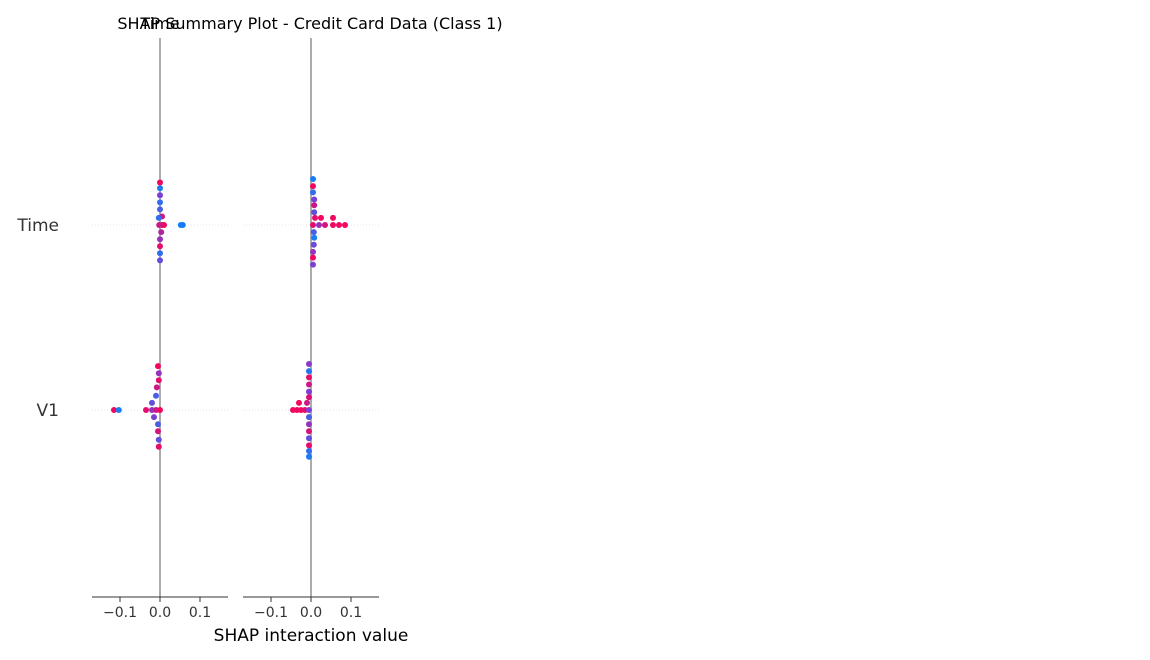  Describe the element at coordinates (37, 226) in the screenshot. I see `feature-label-time: Time` at that location.